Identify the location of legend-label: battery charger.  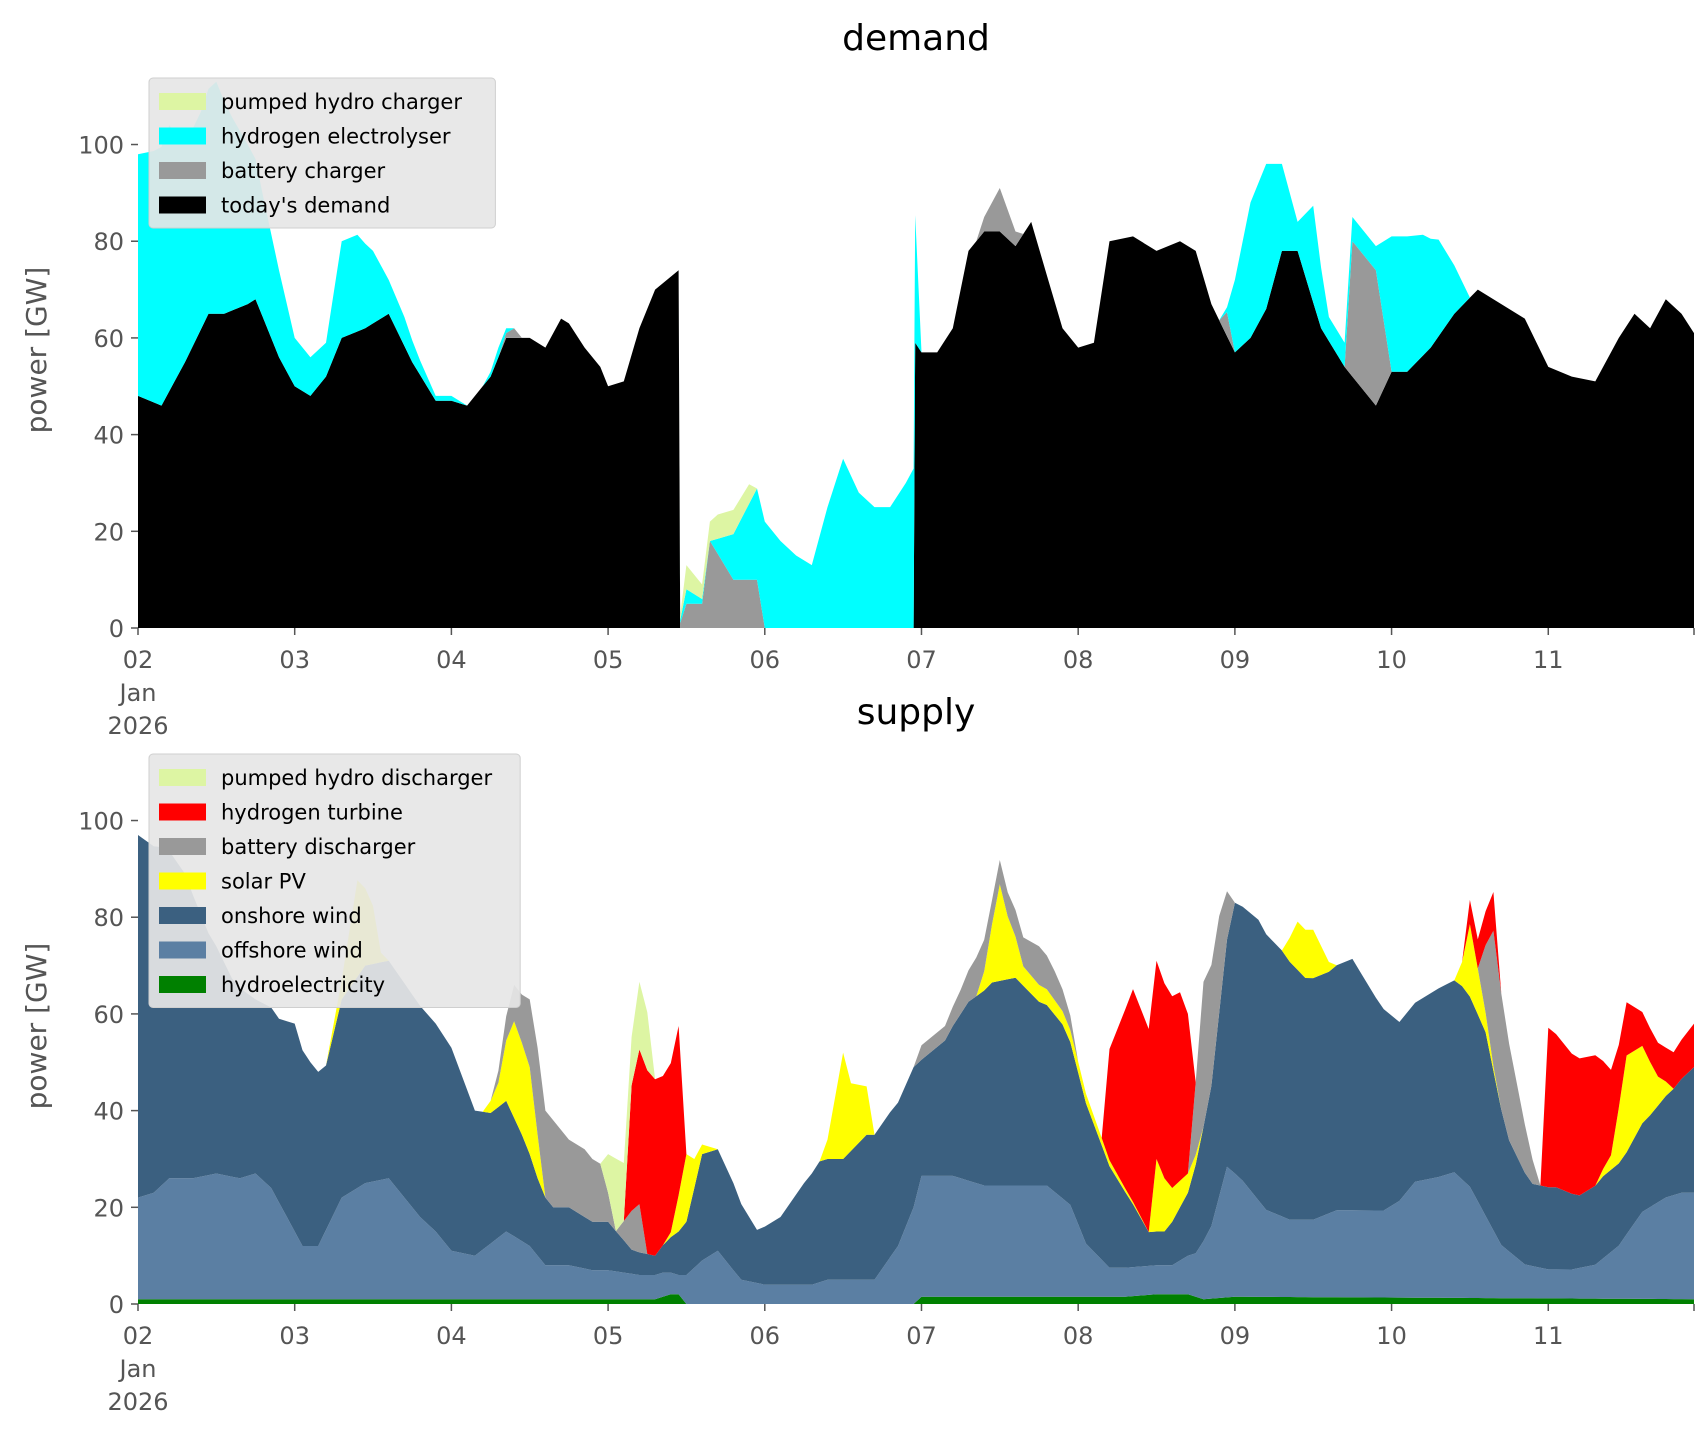
(303, 171).